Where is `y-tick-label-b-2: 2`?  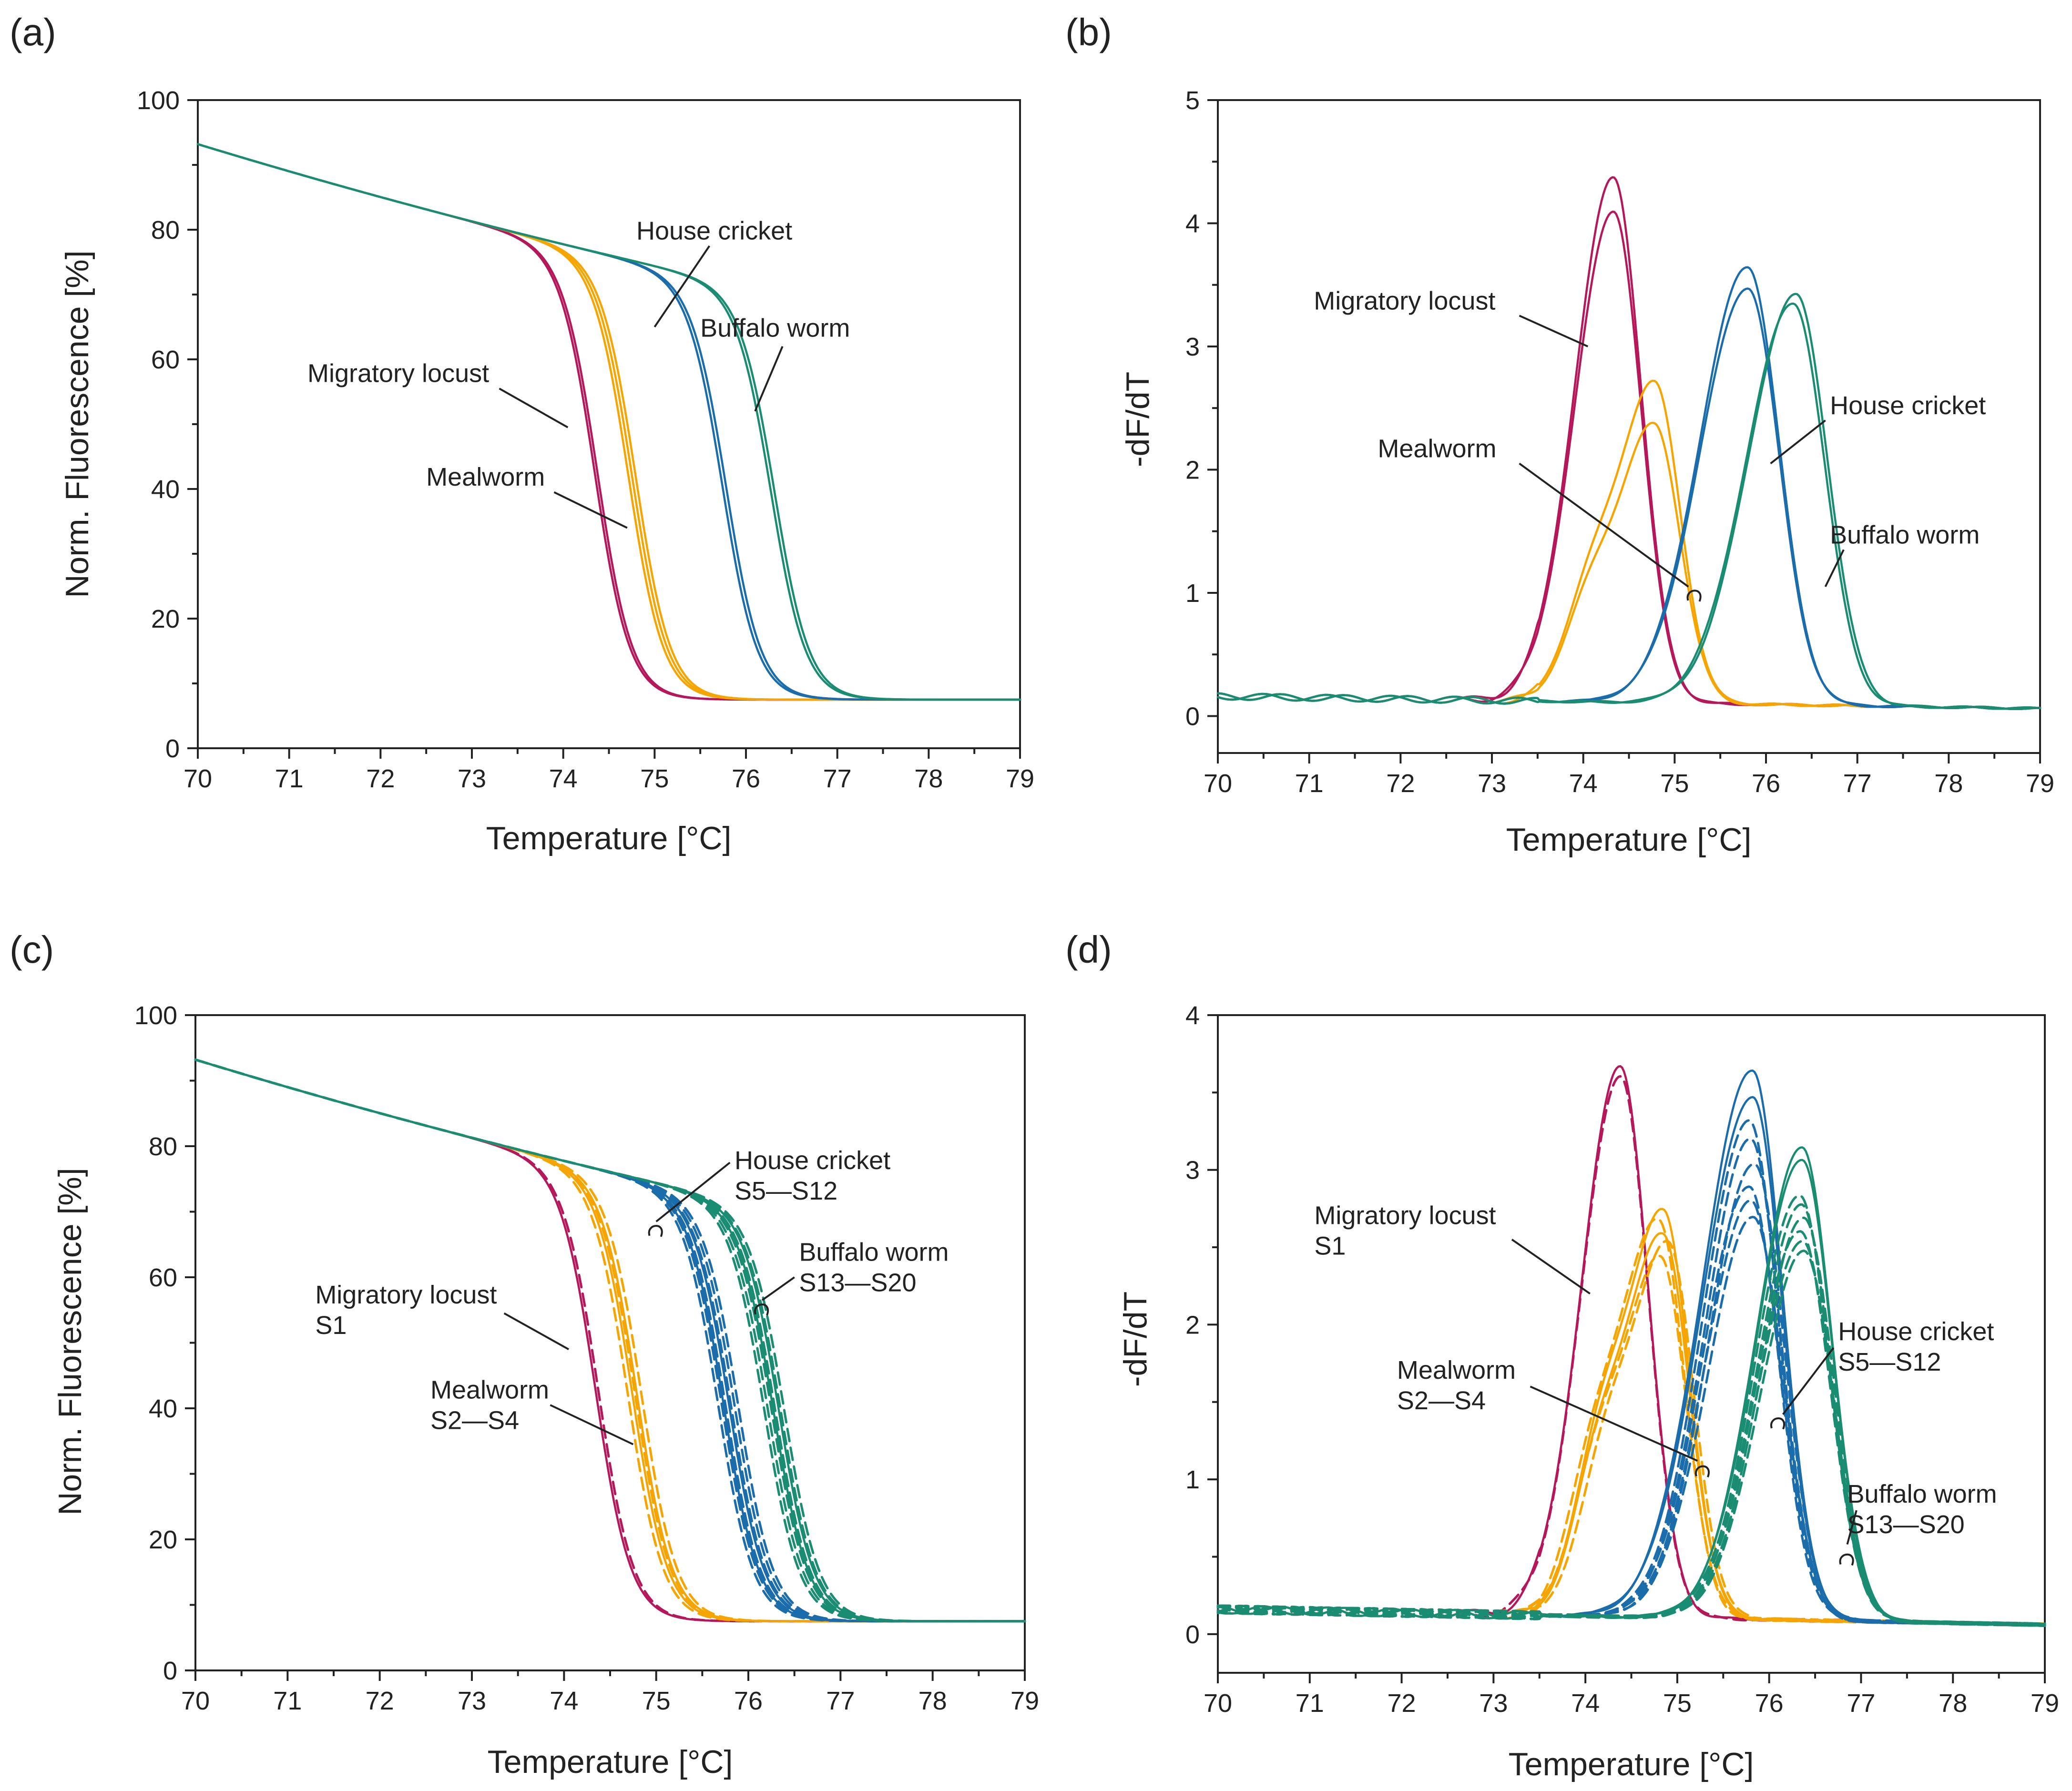
y-tick-label-b-2: 2 is located at coordinates (1192, 470).